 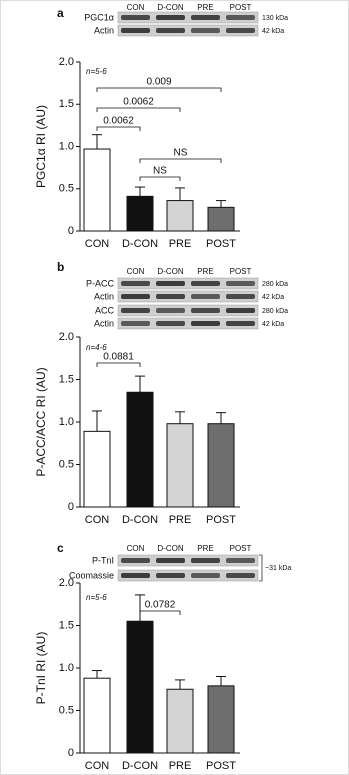 What do you see at coordinates (103, 560) in the screenshot?
I see `blot-row-label: P-TnI` at bounding box center [103, 560].